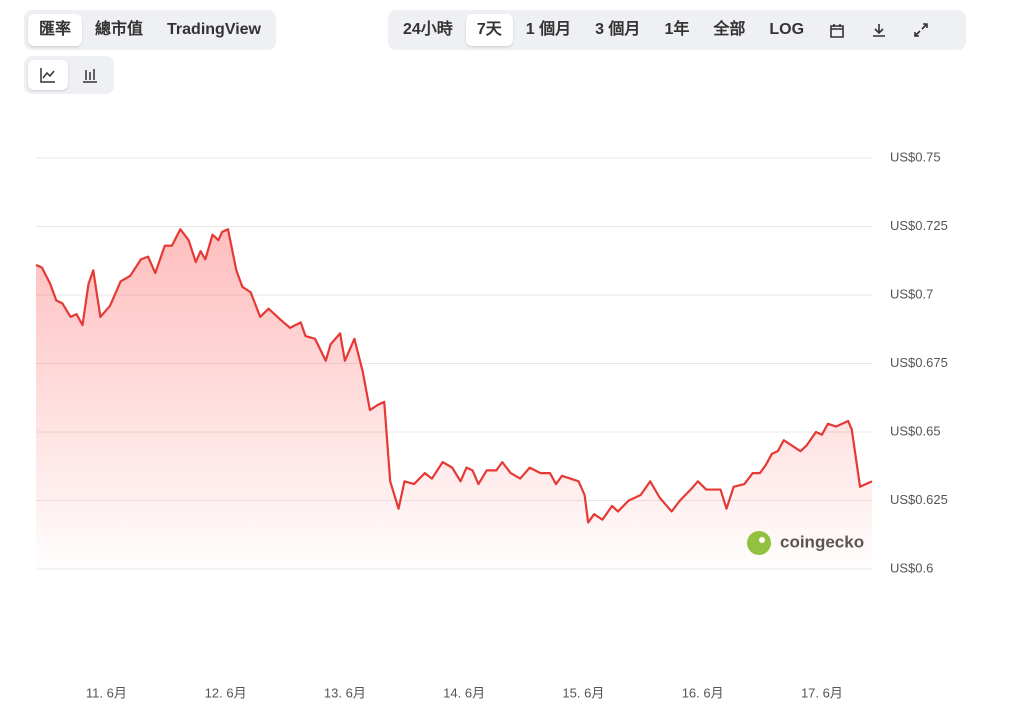 The width and height of the screenshot is (1024, 712). Describe the element at coordinates (911, 293) in the screenshot. I see `y-tick-label: US$0.7` at that location.